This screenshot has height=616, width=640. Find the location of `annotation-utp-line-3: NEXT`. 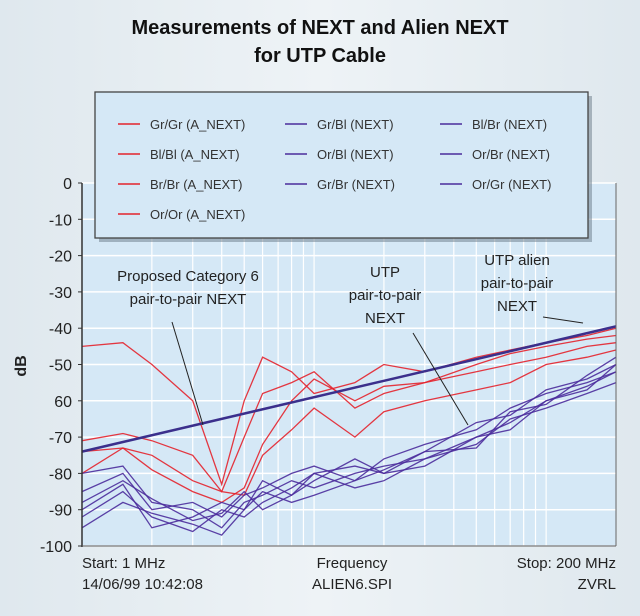

annotation-utp-line-3: NEXT is located at coordinates (385, 318).